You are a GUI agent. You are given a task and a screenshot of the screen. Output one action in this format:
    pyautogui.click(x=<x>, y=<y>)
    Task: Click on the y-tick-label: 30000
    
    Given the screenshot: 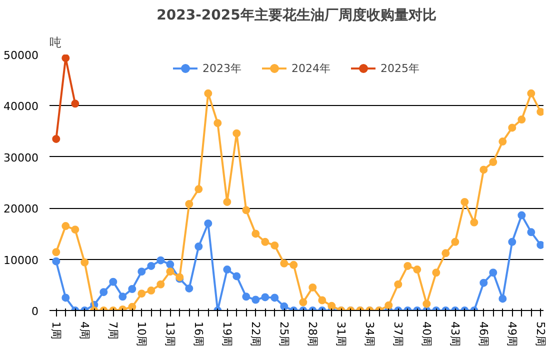 What is the action you would take?
    pyautogui.click(x=21, y=157)
    